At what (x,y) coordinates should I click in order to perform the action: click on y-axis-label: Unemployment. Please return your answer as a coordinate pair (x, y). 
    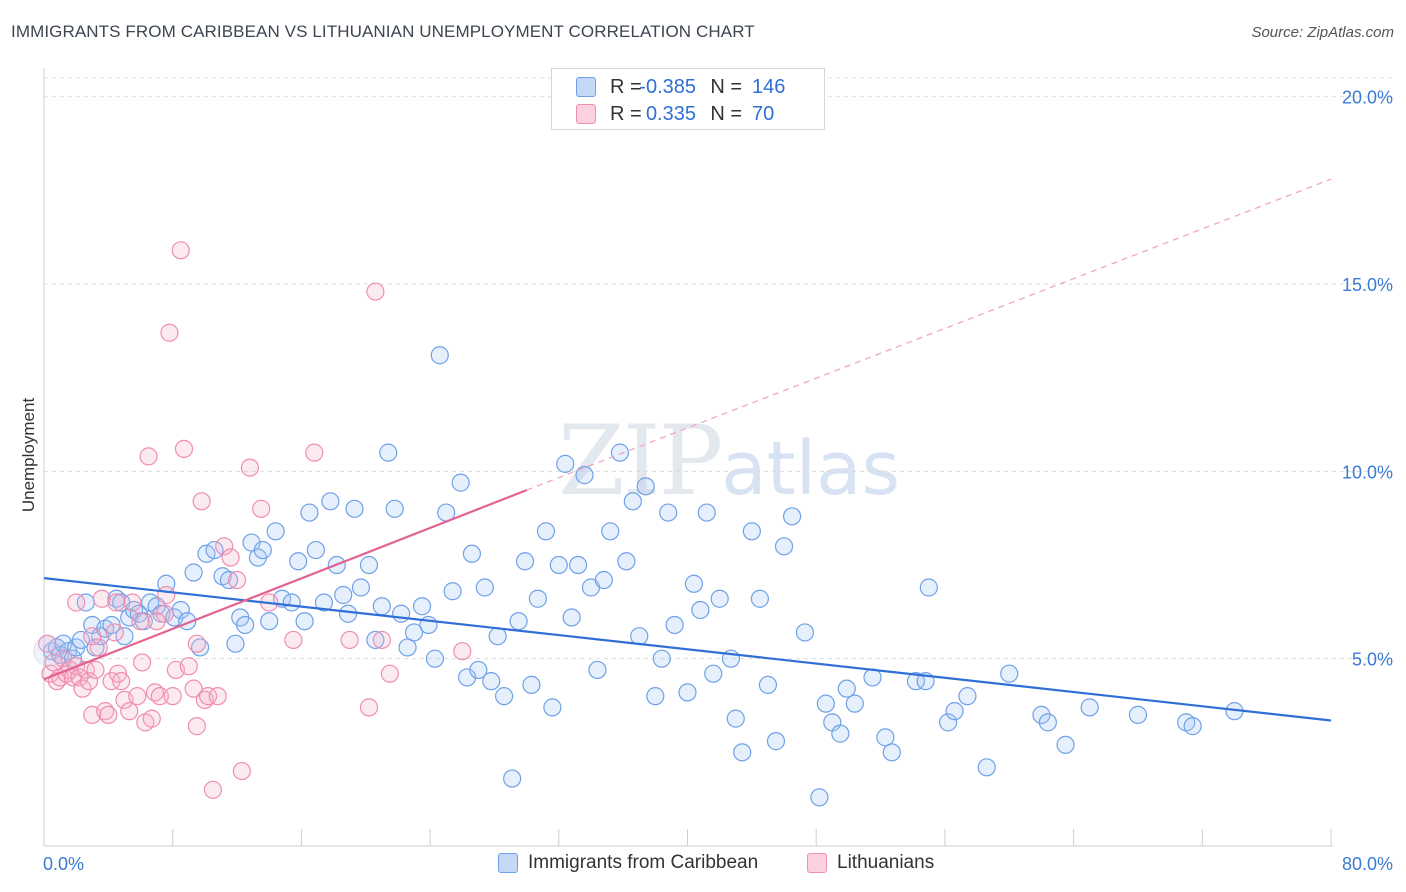
    Looking at the image, I should click on (28, 455).